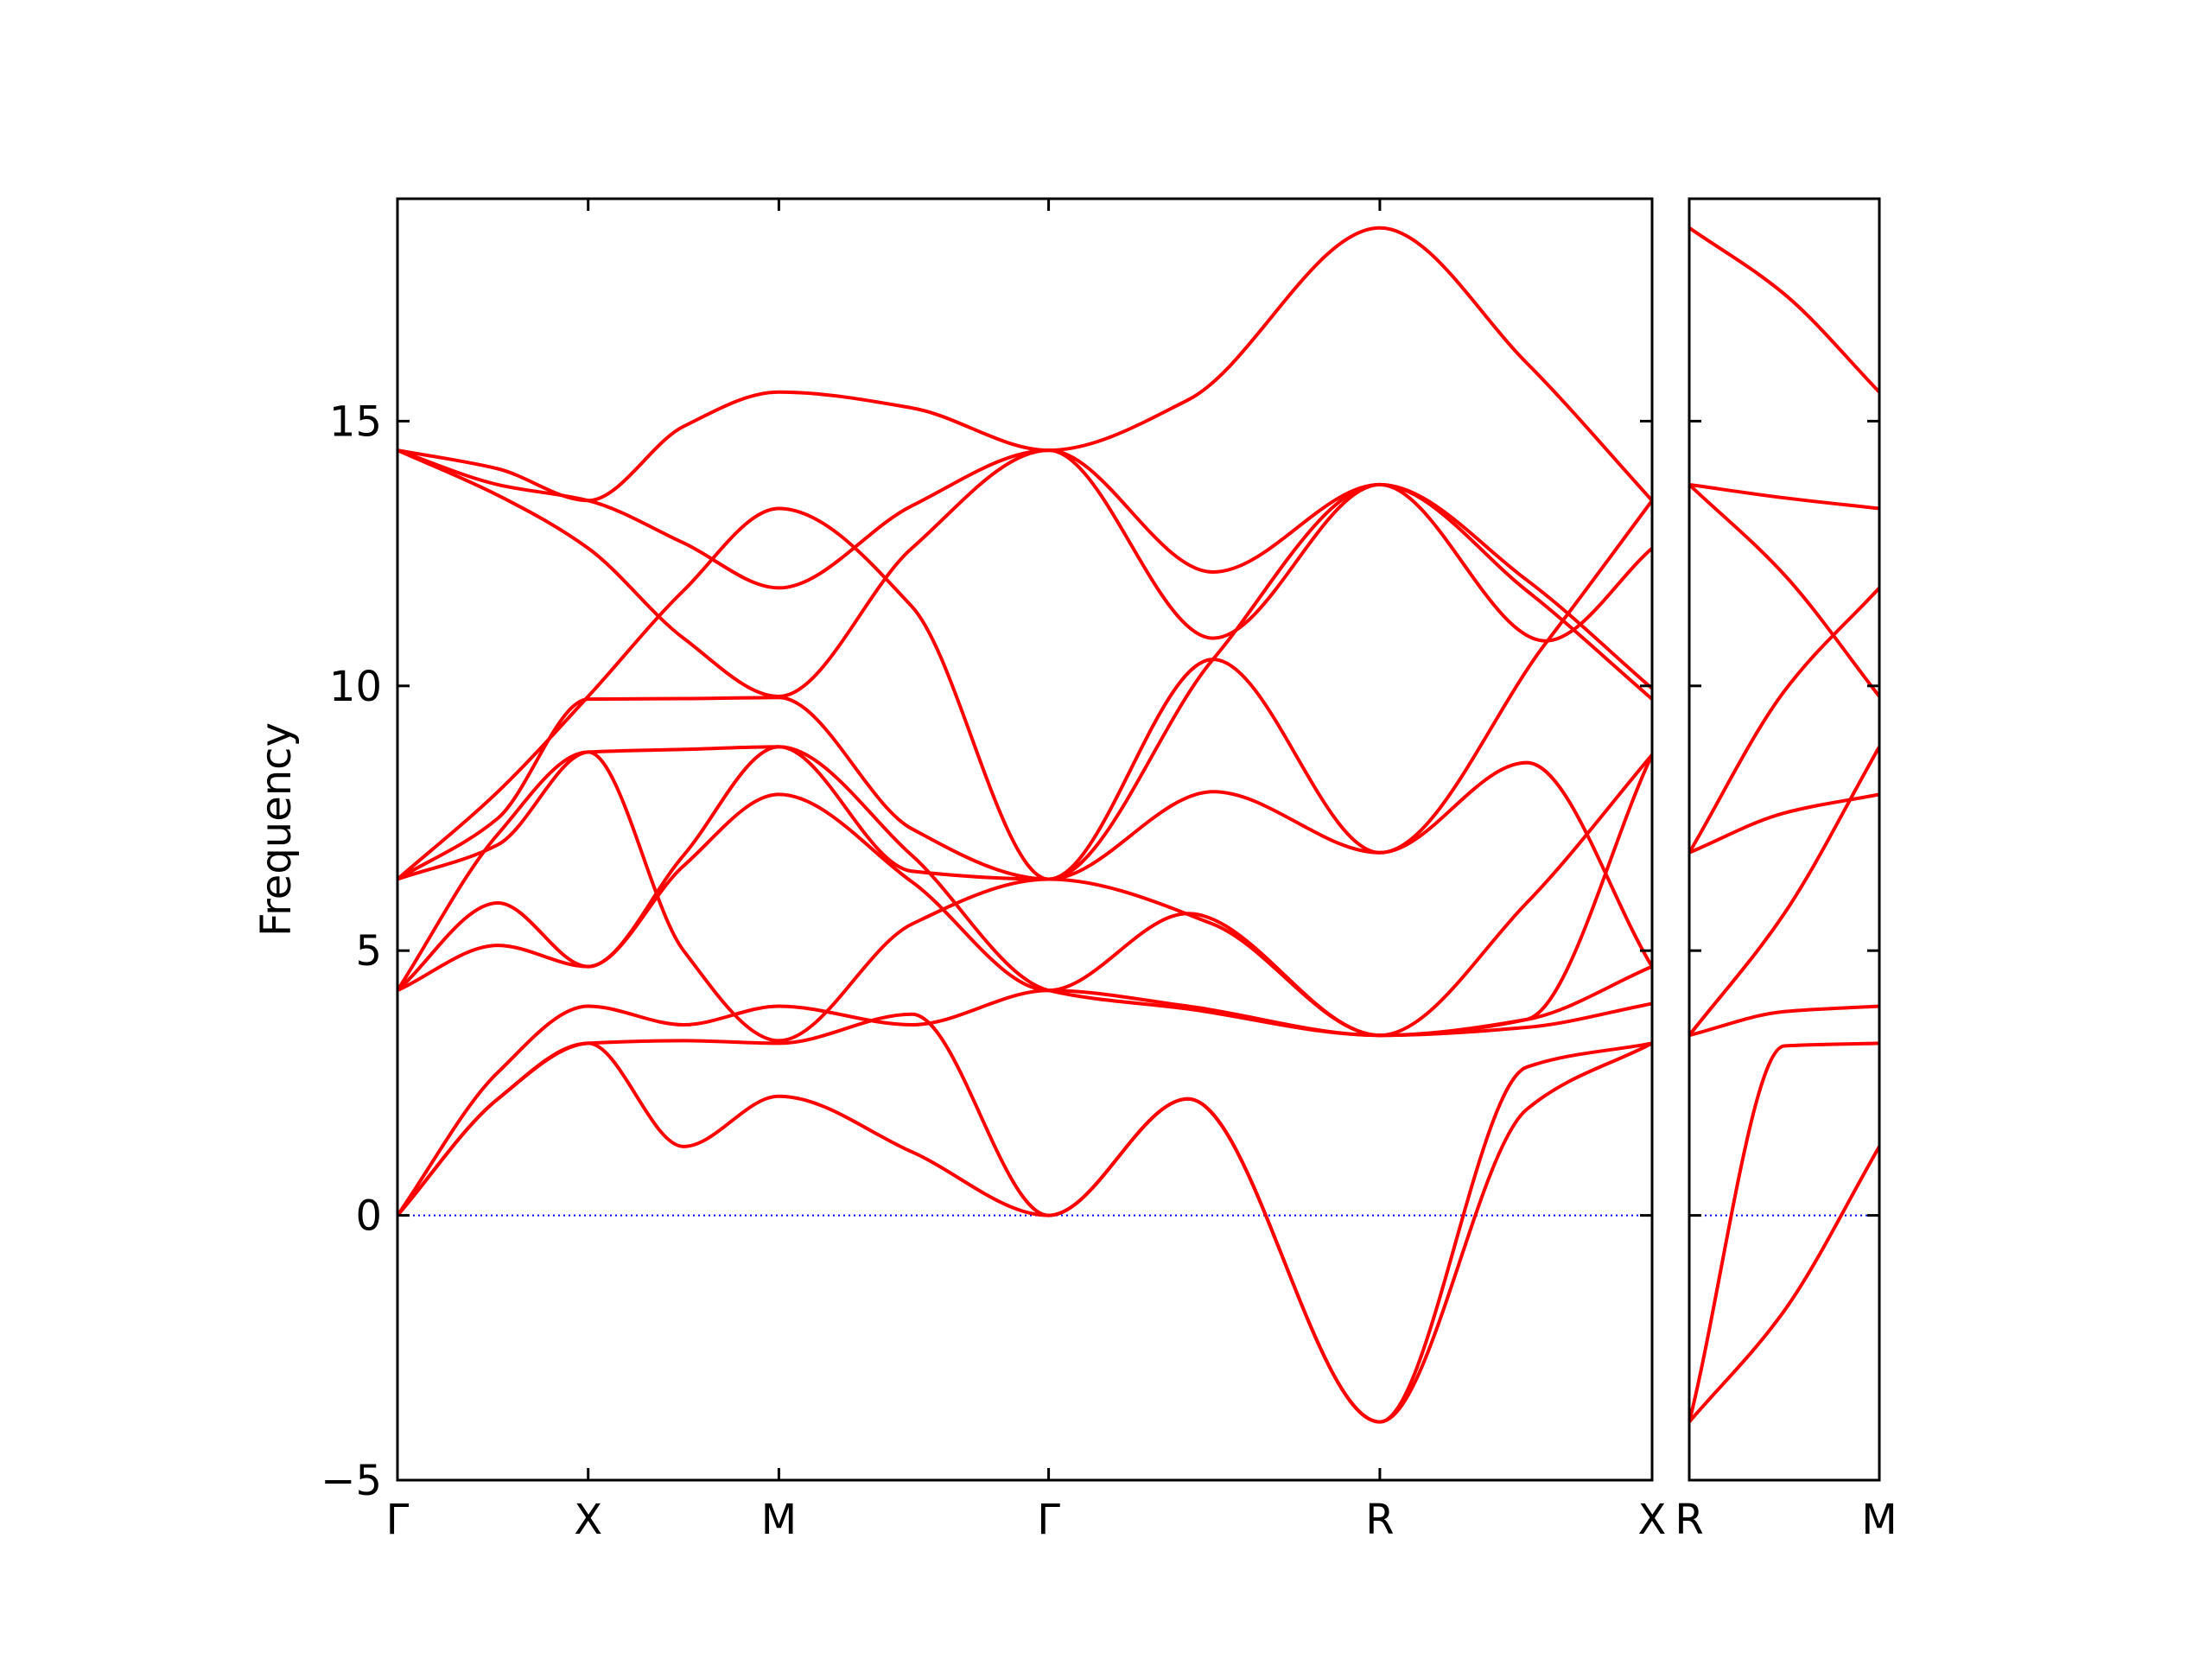  Describe the element at coordinates (368, 1216) in the screenshot. I see `y-tick-label: 0` at that location.